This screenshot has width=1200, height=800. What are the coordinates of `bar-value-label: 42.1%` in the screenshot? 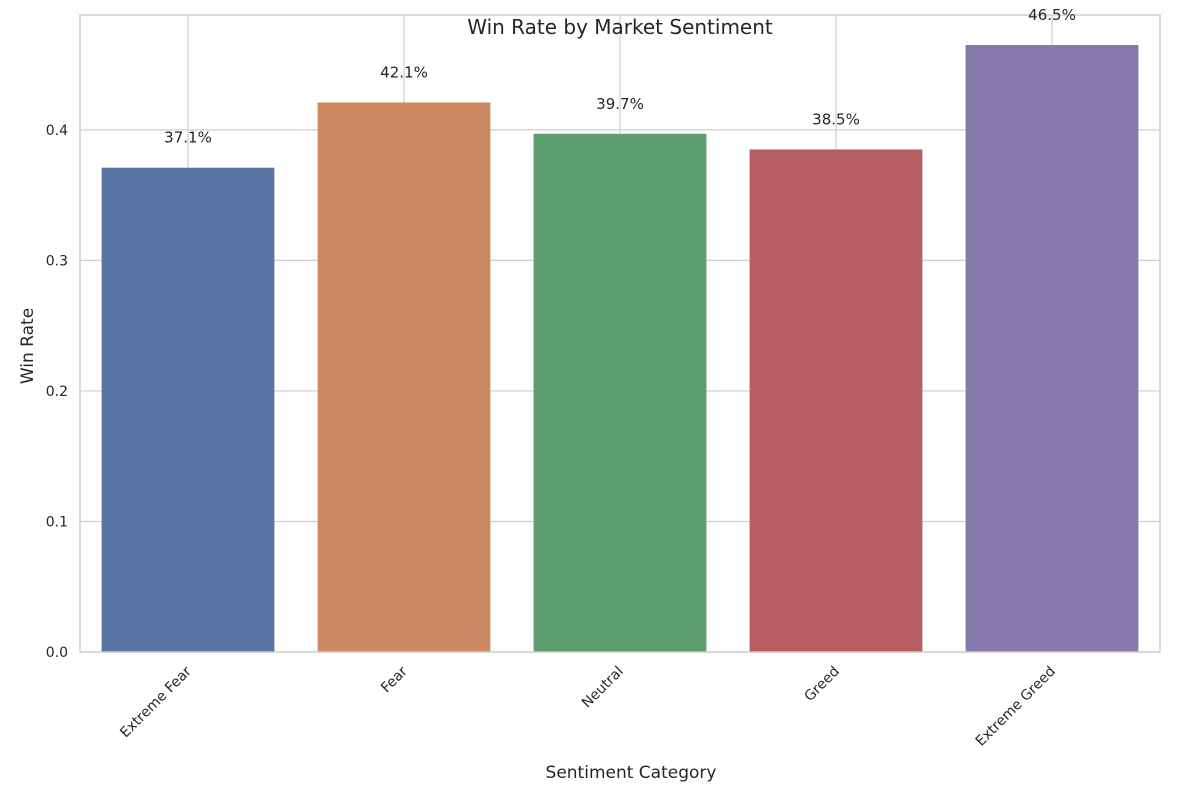 It's located at (404, 72).